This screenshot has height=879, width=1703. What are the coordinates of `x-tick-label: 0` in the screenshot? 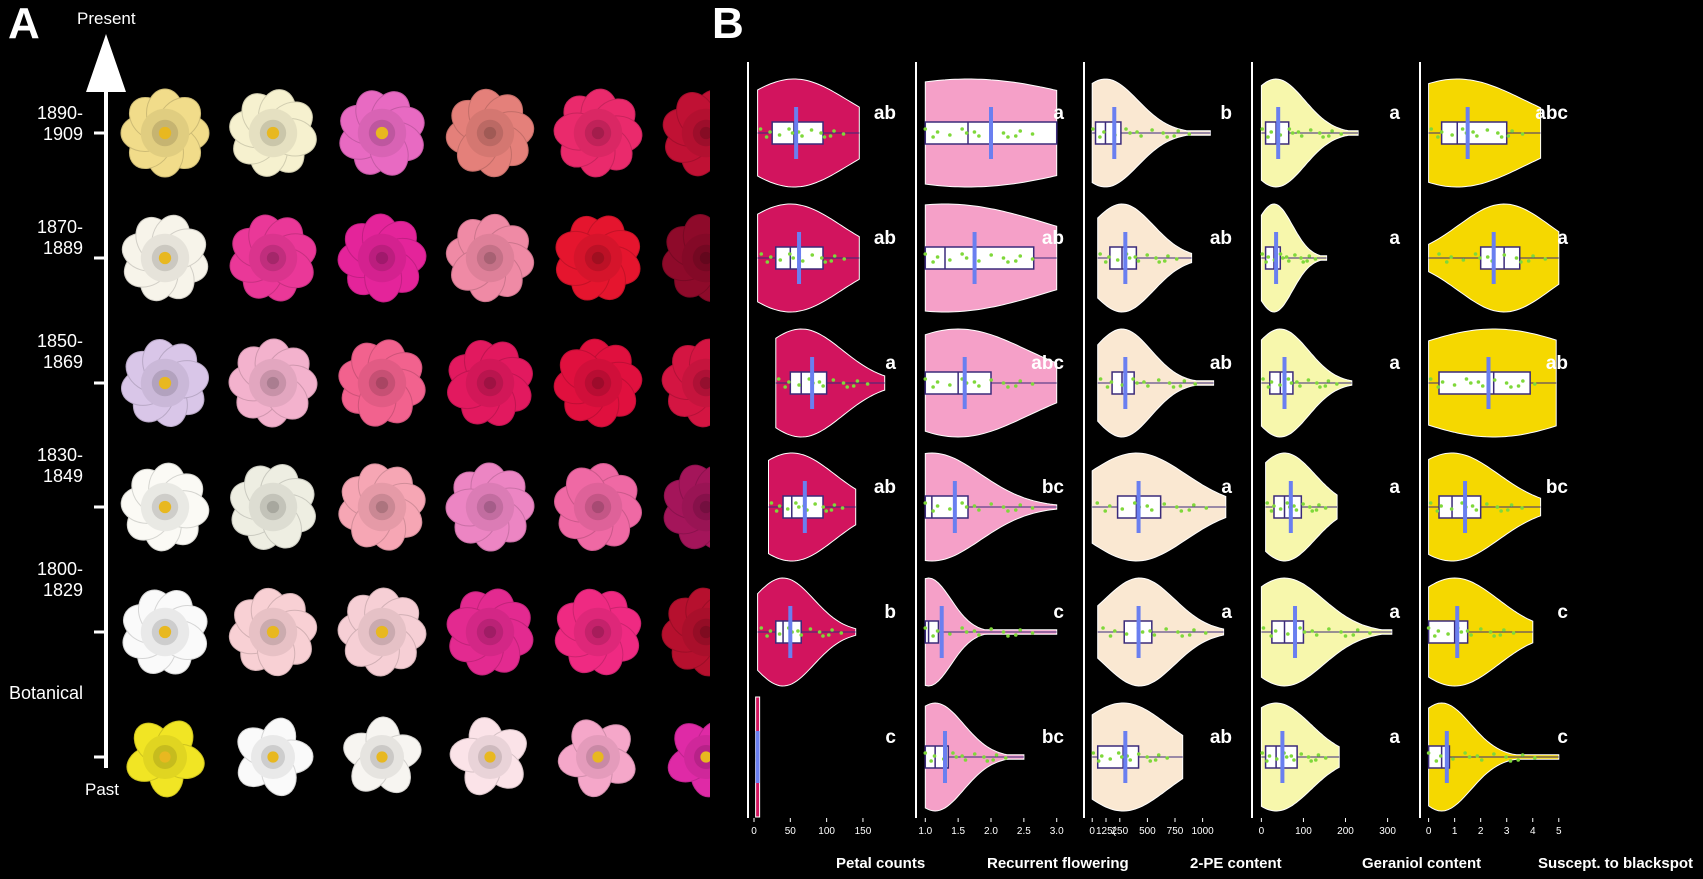 It's located at (1429, 831).